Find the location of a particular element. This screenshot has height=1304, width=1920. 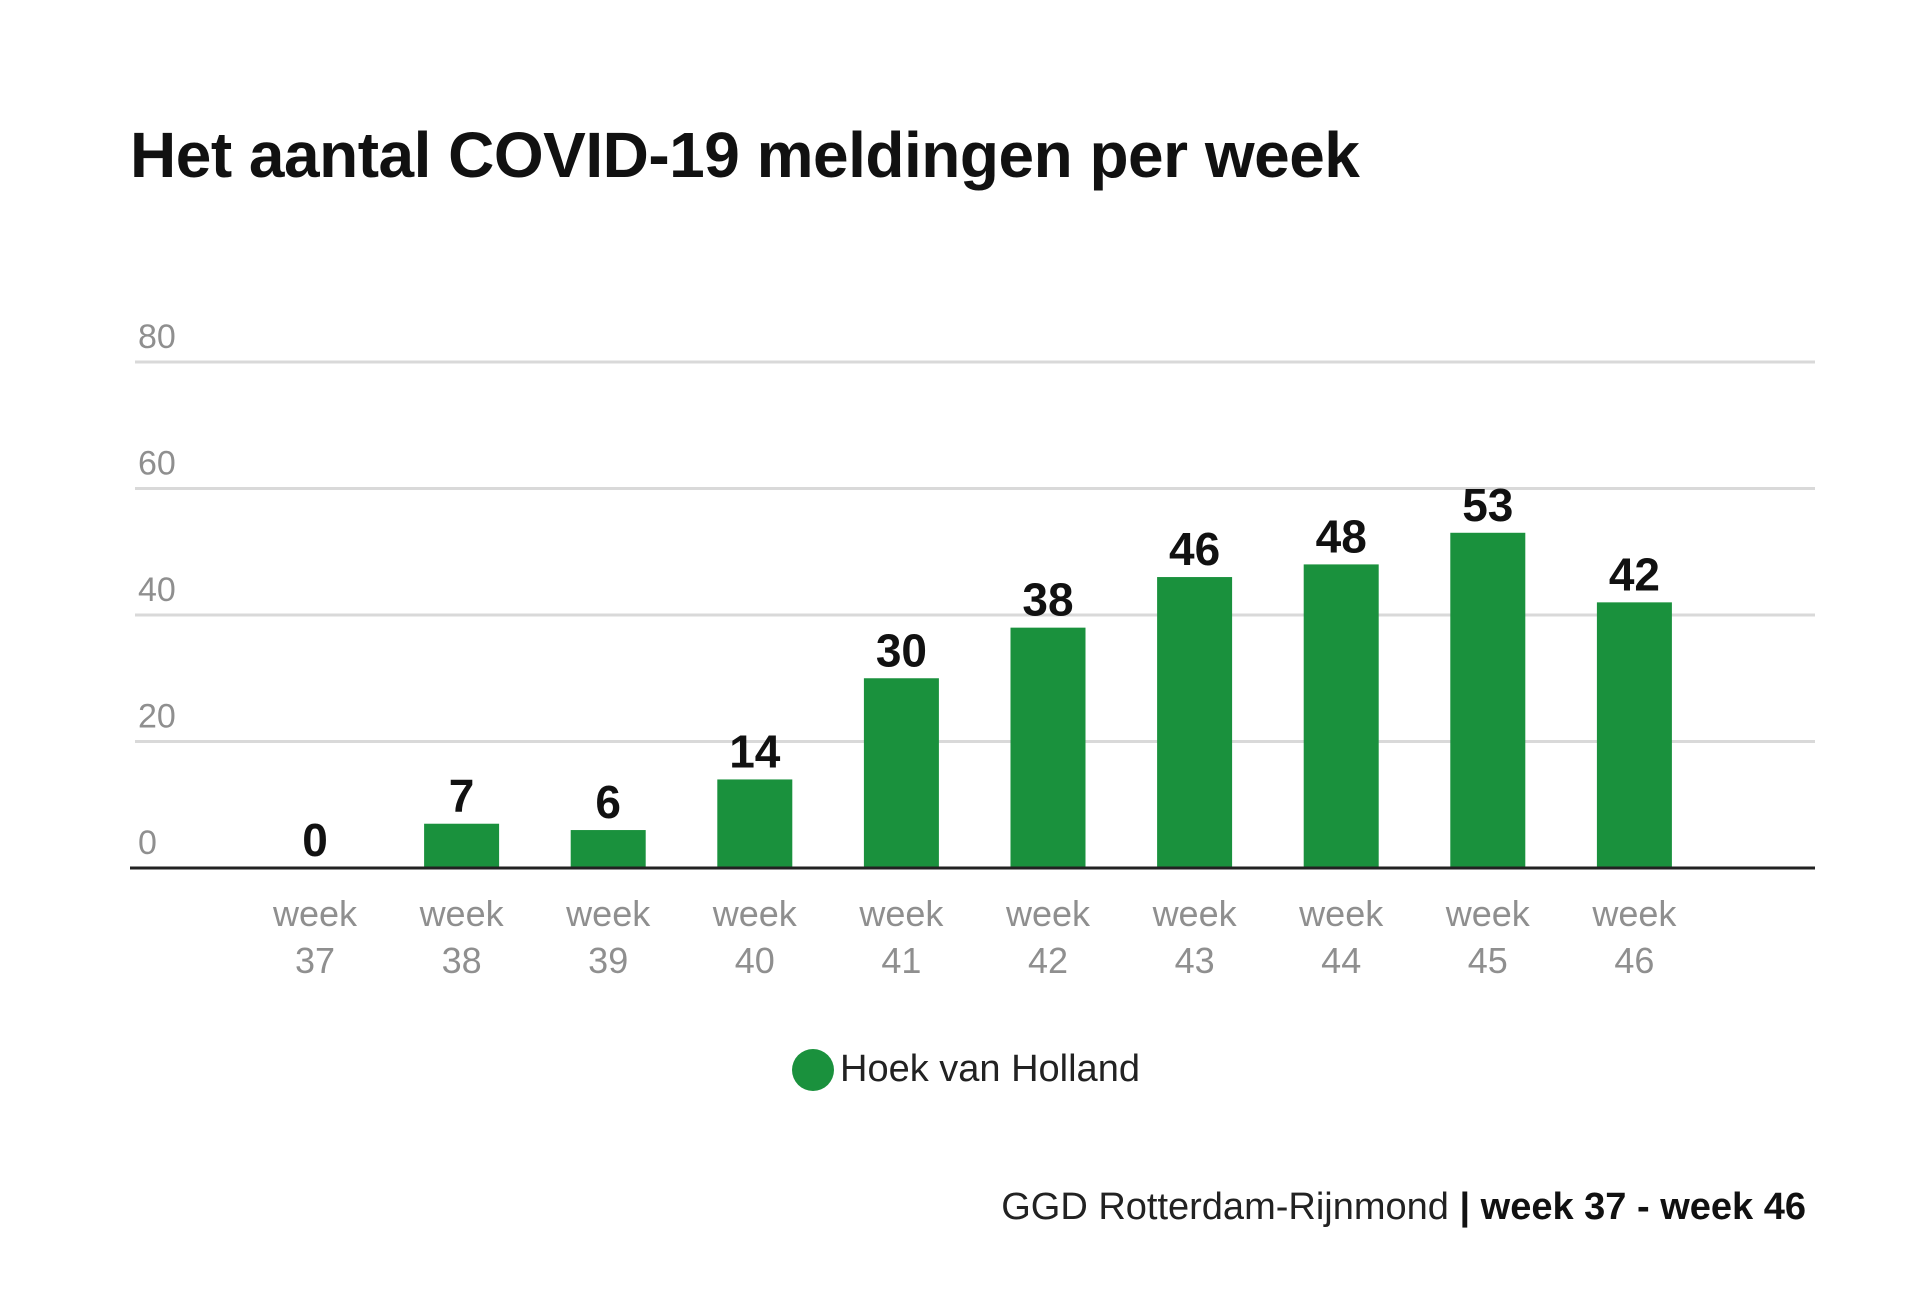

y-tick-label: 20 is located at coordinates (157, 717).